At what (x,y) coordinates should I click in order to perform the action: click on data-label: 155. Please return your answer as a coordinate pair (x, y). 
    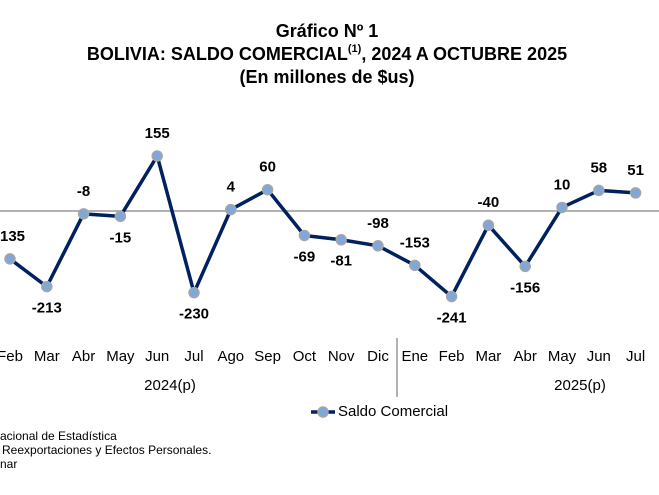
    Looking at the image, I should click on (157, 133).